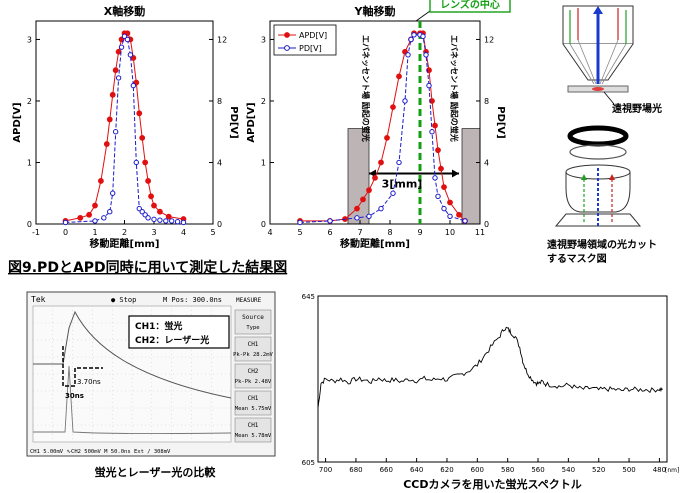 This screenshot has height=493, width=700. What do you see at coordinates (287, 48) in the screenshot?
I see `legend-marker` at bounding box center [287, 48].